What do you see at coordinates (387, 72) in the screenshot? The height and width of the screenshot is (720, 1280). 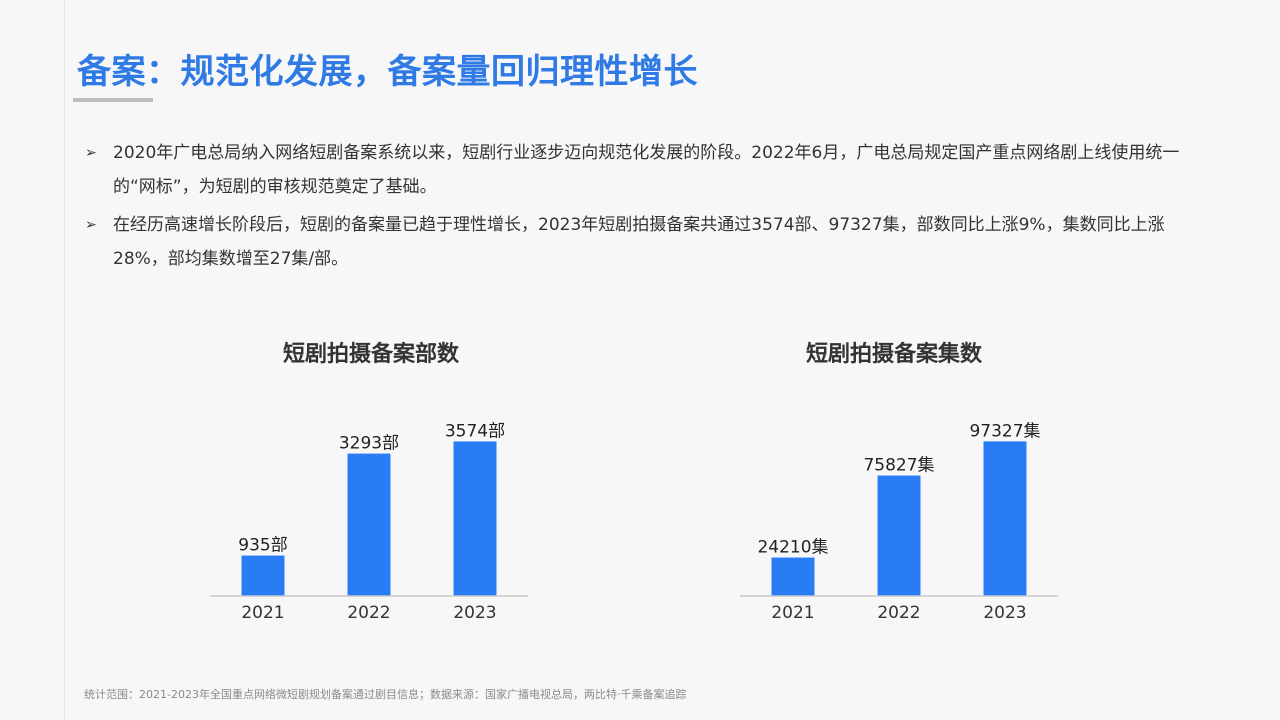 I see `page-title: 备案：规范化发展，备案量回归理性增长` at bounding box center [387, 72].